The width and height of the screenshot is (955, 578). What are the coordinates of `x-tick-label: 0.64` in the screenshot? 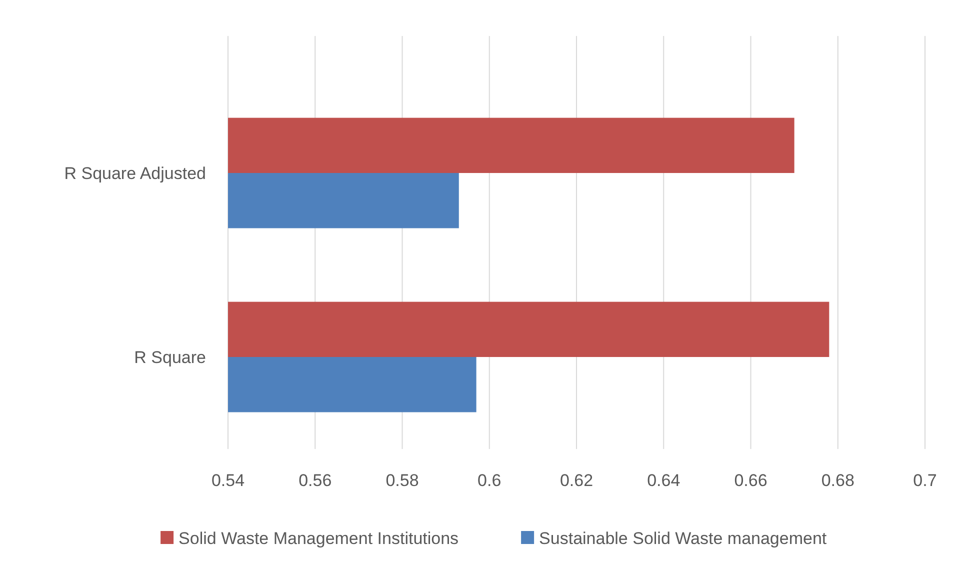 It's located at (663, 480).